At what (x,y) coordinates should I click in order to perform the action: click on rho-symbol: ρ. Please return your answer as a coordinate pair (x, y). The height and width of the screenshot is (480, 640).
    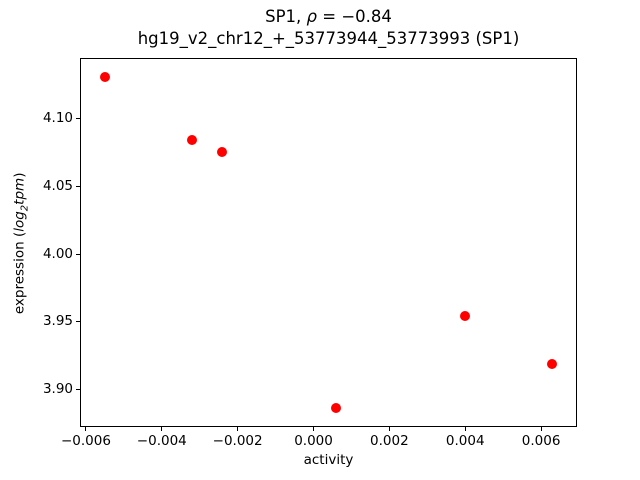
    Looking at the image, I should click on (311, 16).